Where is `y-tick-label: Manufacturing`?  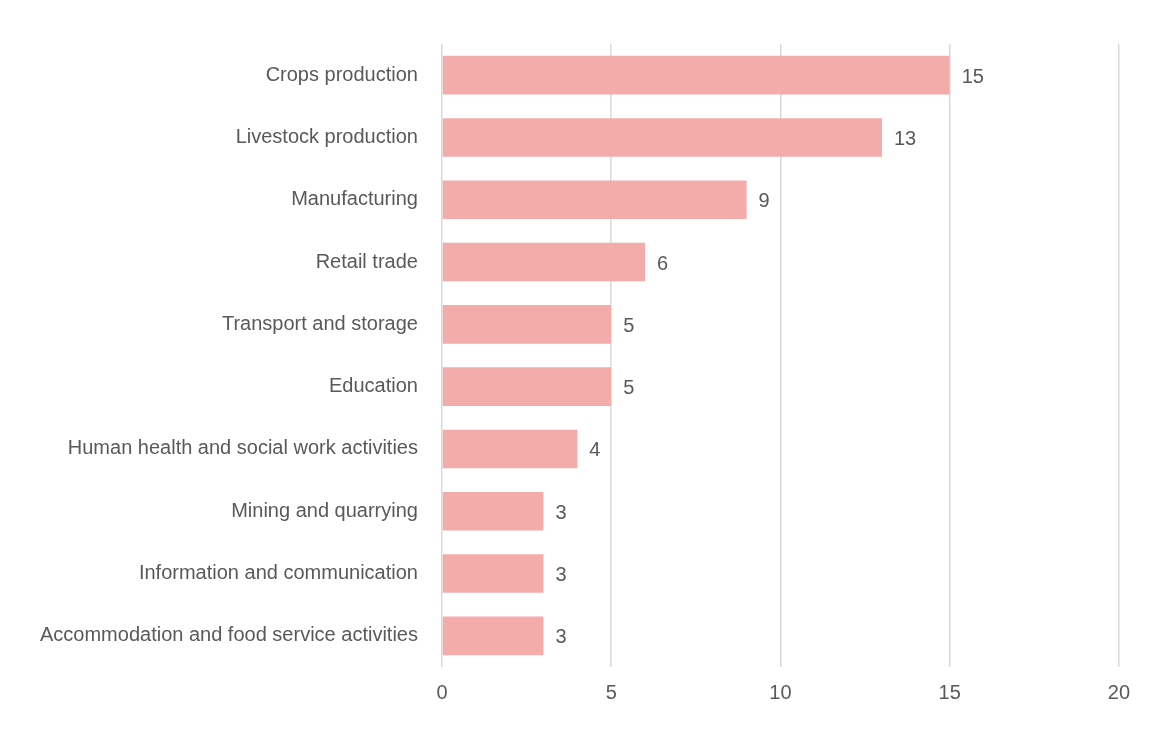
y-tick-label: Manufacturing is located at coordinates (354, 198).